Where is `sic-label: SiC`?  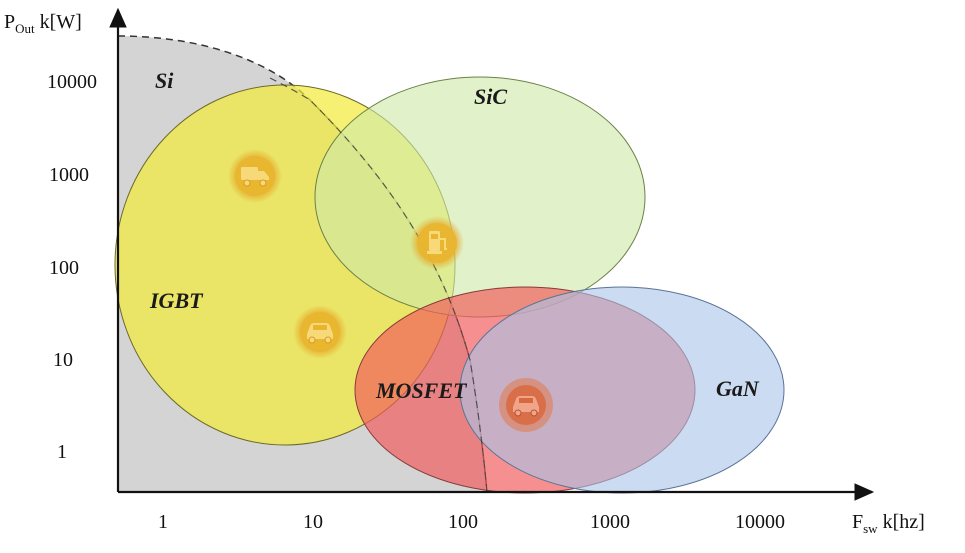
sic-label: SiC is located at coordinates (490, 96).